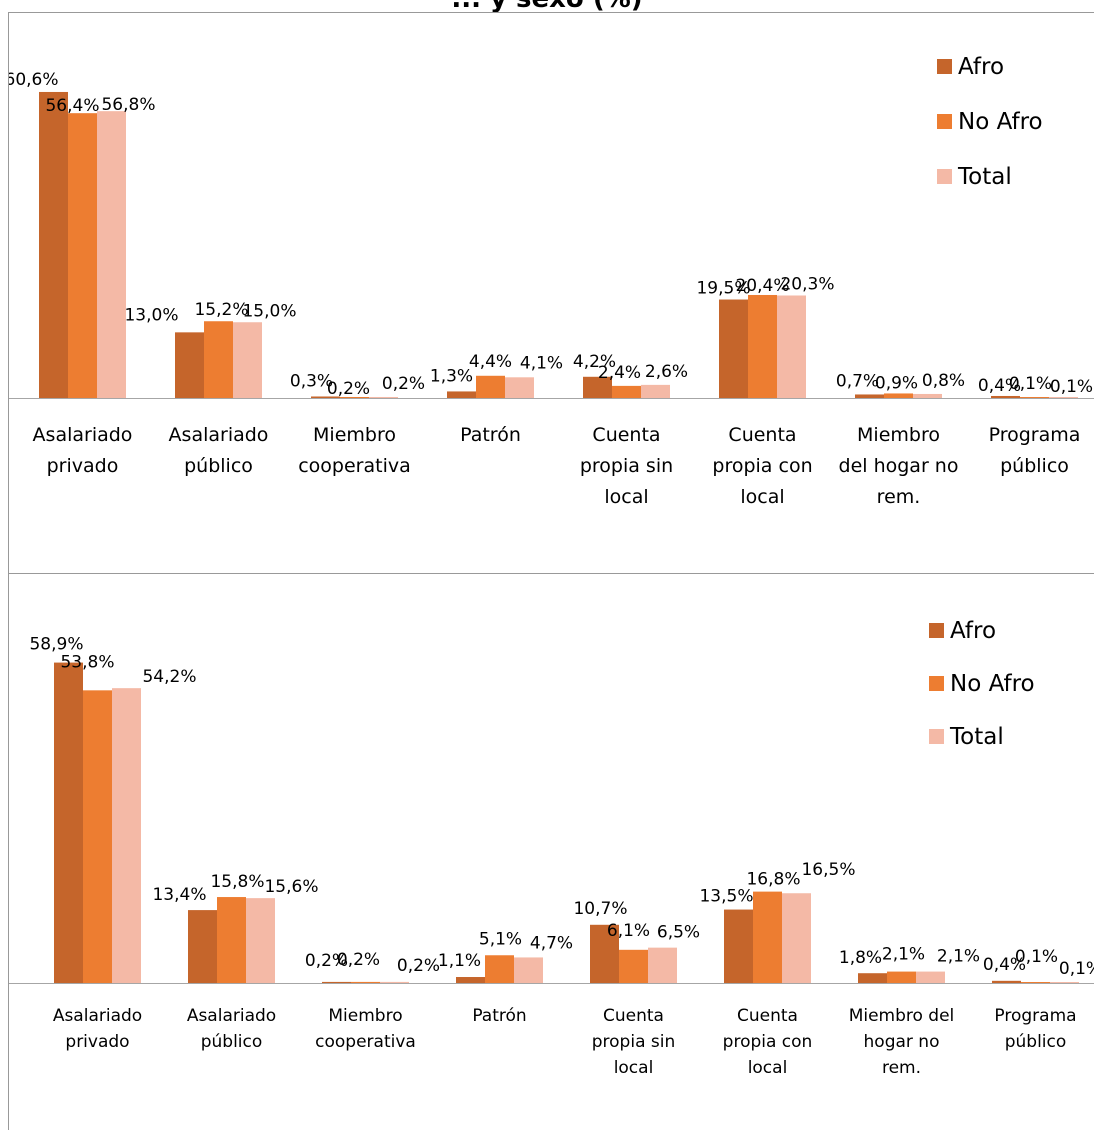 Image resolution: width=1094 pixels, height=1135 pixels. I want to click on data-label: 15,8%, so click(237, 882).